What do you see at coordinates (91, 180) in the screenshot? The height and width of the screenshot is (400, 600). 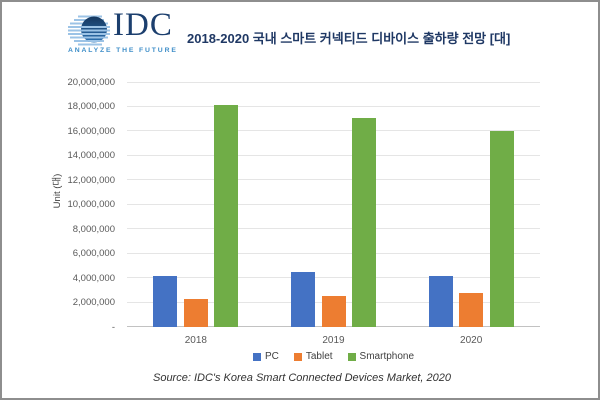 I see `y-tick-label: 12,000,000` at bounding box center [91, 180].